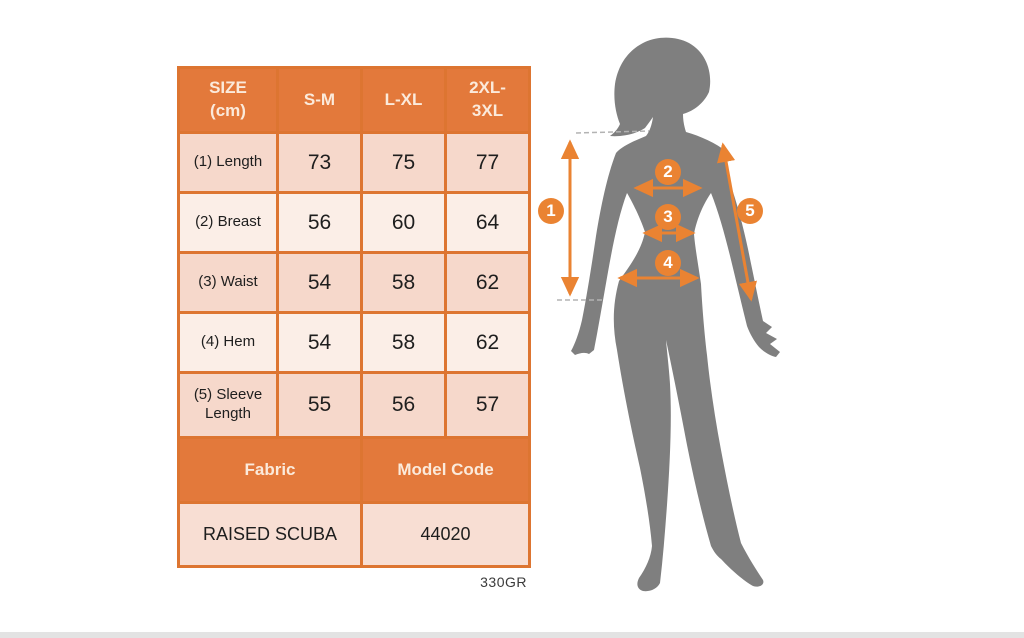 Image resolution: width=1024 pixels, height=638 pixels. Describe the element at coordinates (319, 405) in the screenshot. I see `row-sleeve-sm: 55` at that location.